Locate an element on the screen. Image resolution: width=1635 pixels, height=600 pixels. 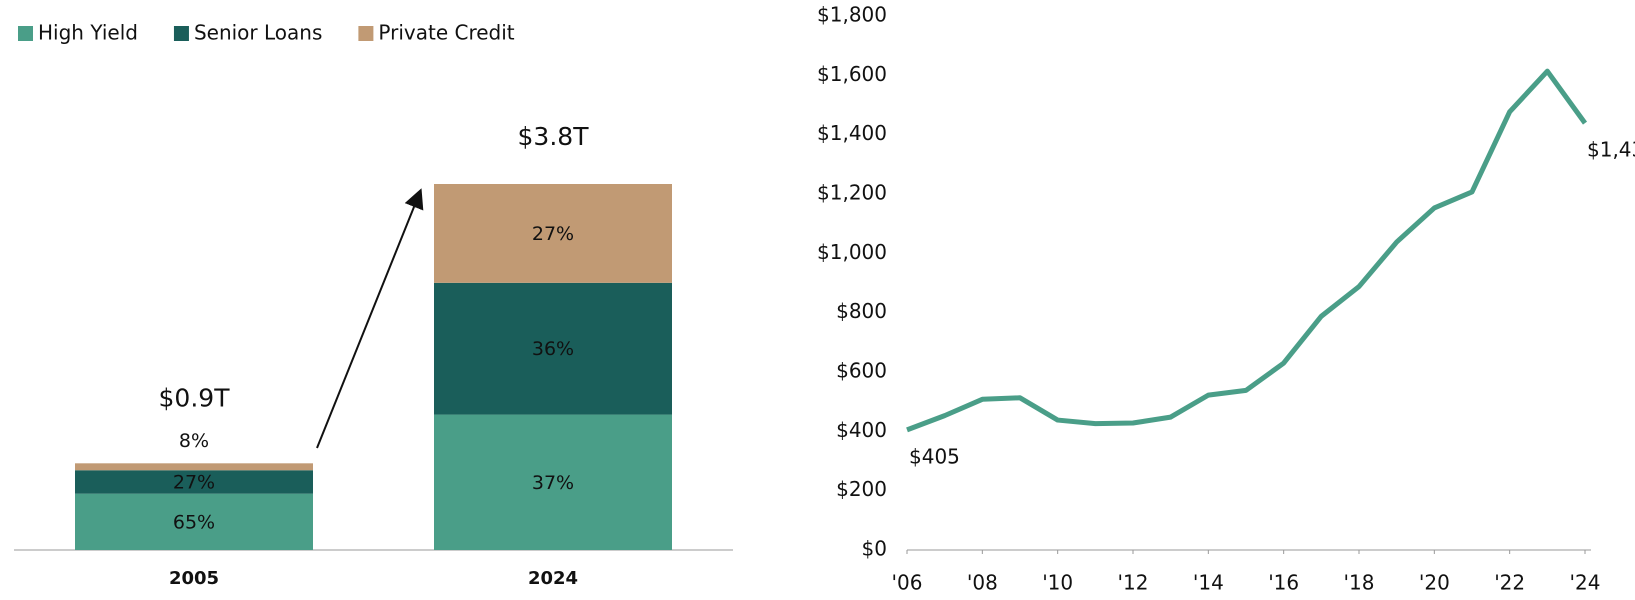
x-tick-label: '06 is located at coordinates (907, 583).